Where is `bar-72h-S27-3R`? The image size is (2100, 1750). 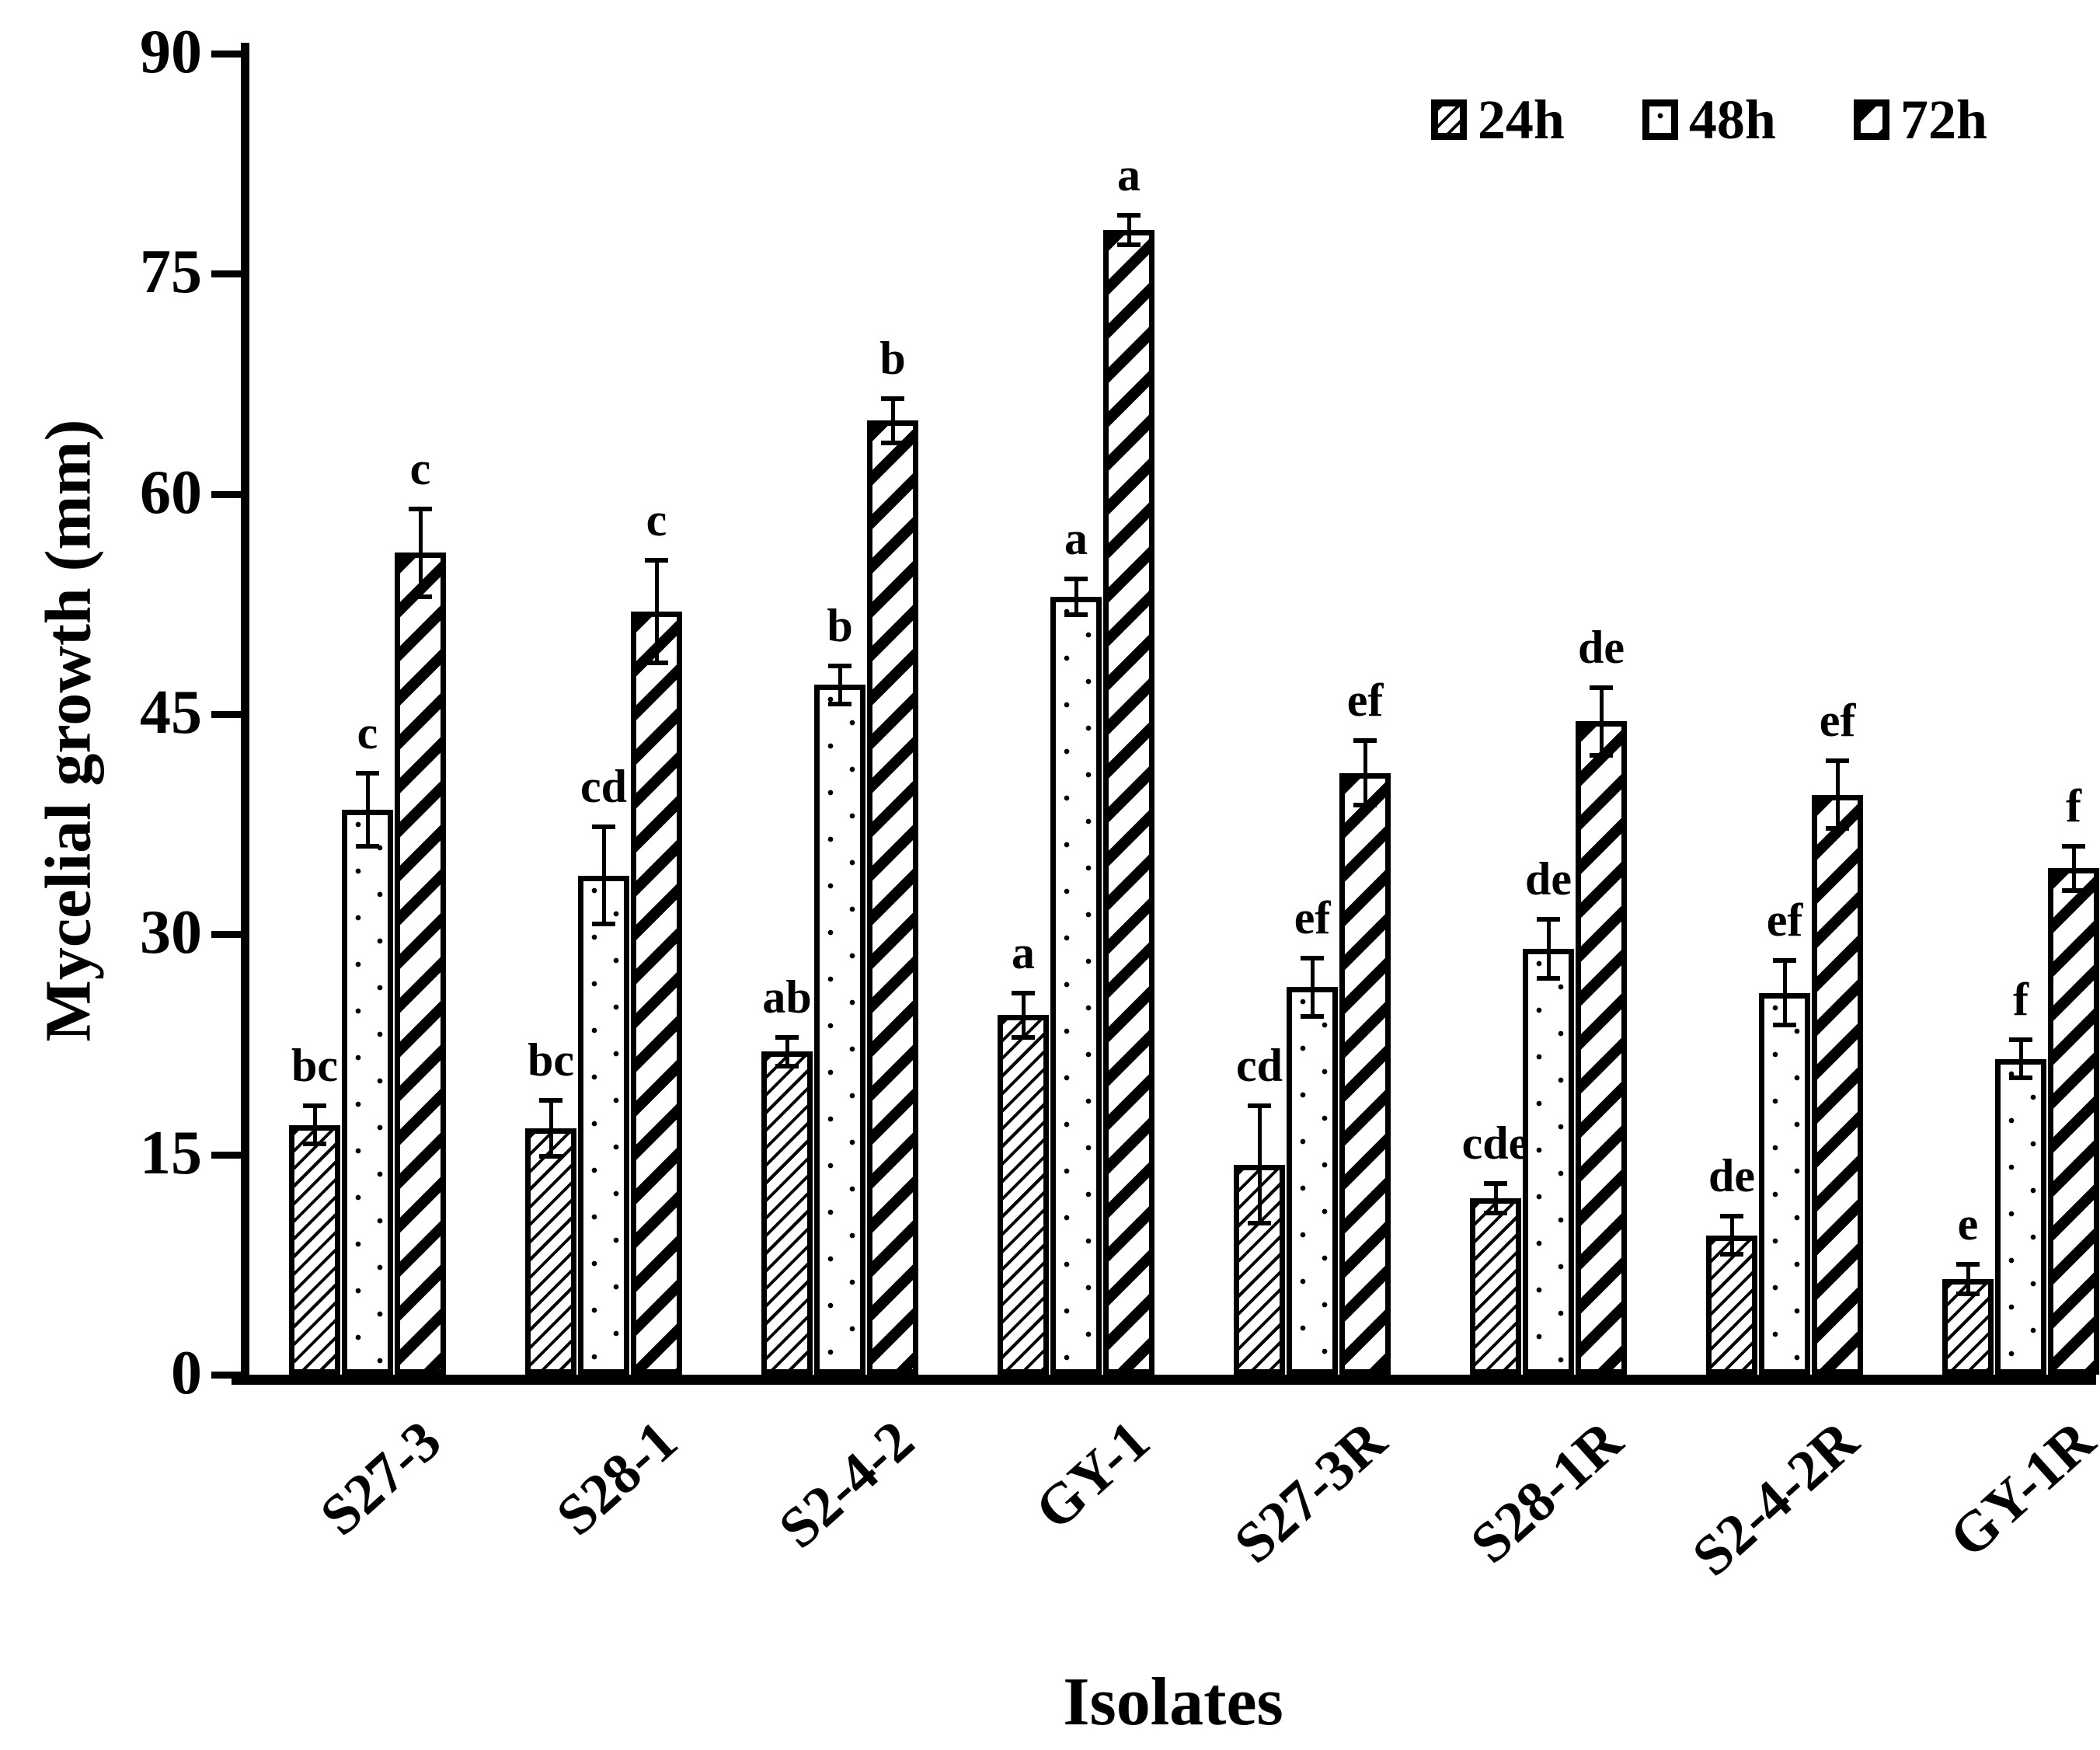 bar-72h-S27-3R is located at coordinates (1365, 1073).